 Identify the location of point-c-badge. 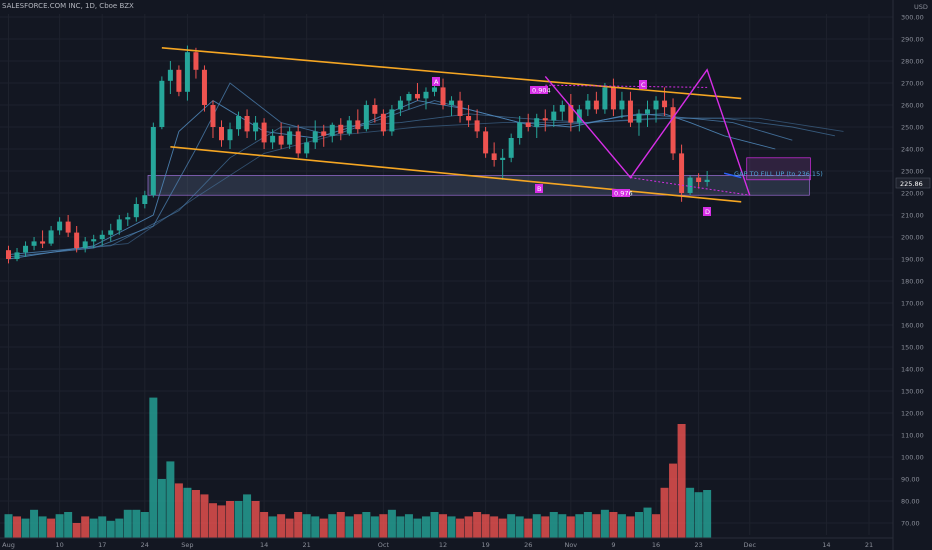
(643, 84).